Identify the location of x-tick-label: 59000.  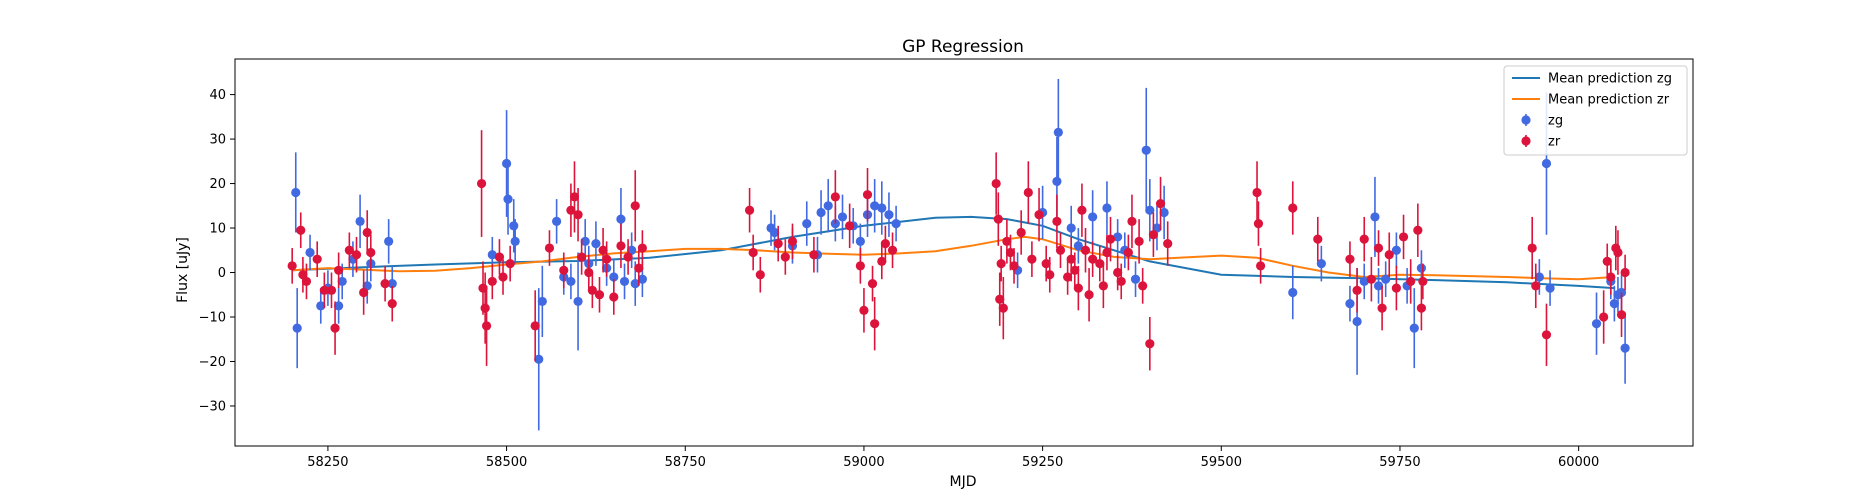
(863, 462).